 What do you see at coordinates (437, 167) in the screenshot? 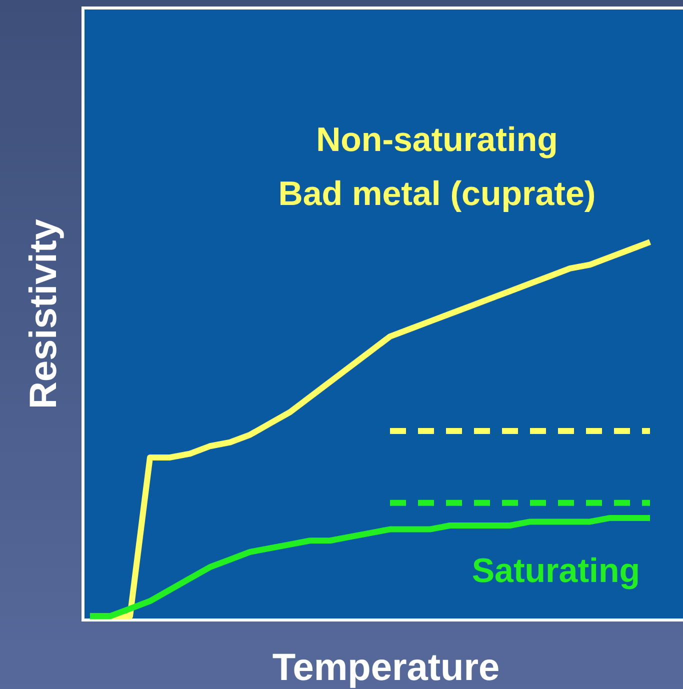
I see `series-label: Non-saturating Bad metal (cuprate)` at bounding box center [437, 167].